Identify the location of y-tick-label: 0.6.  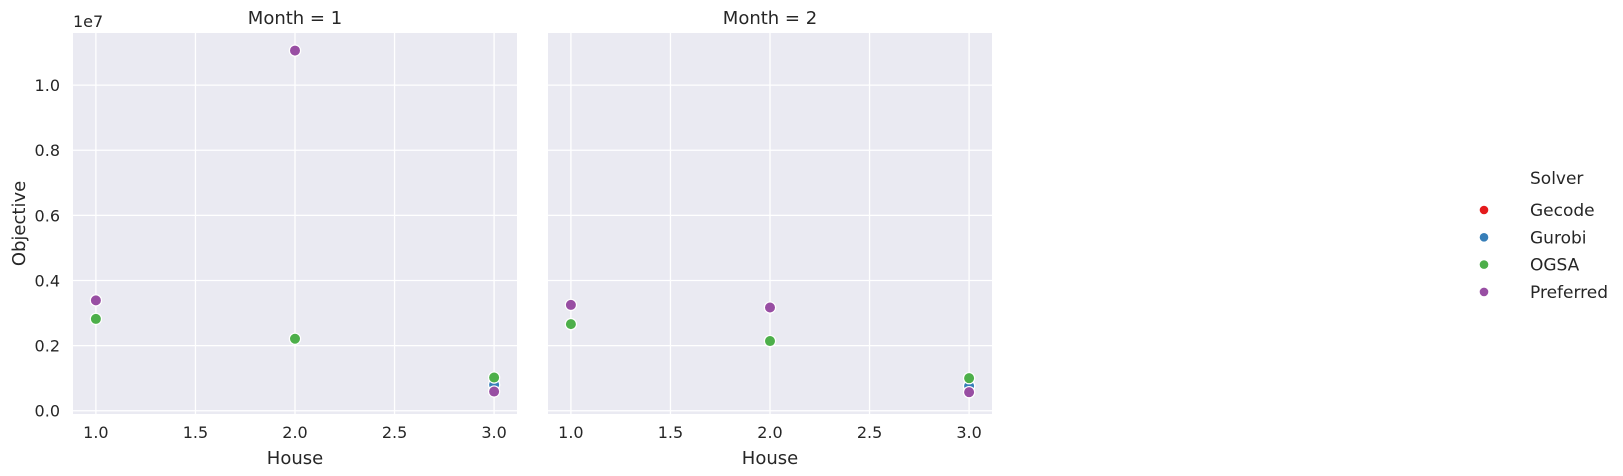
(47, 215).